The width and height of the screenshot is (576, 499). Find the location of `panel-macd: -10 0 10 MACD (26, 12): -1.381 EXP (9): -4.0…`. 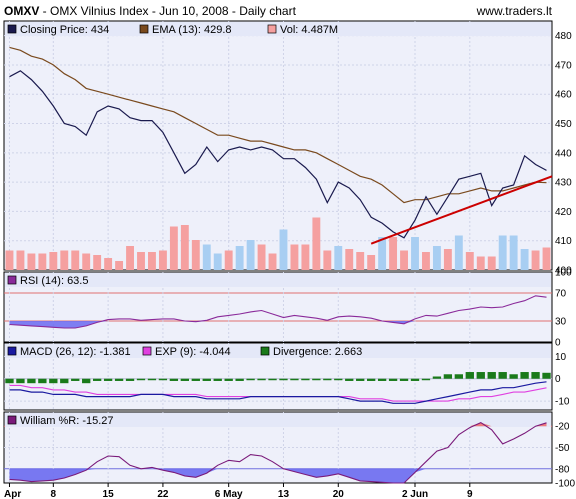

panel-macd: -10 0 10 MACD (26, 12): -1.381 EXP (9): -4.0… is located at coordinates (286, 376).